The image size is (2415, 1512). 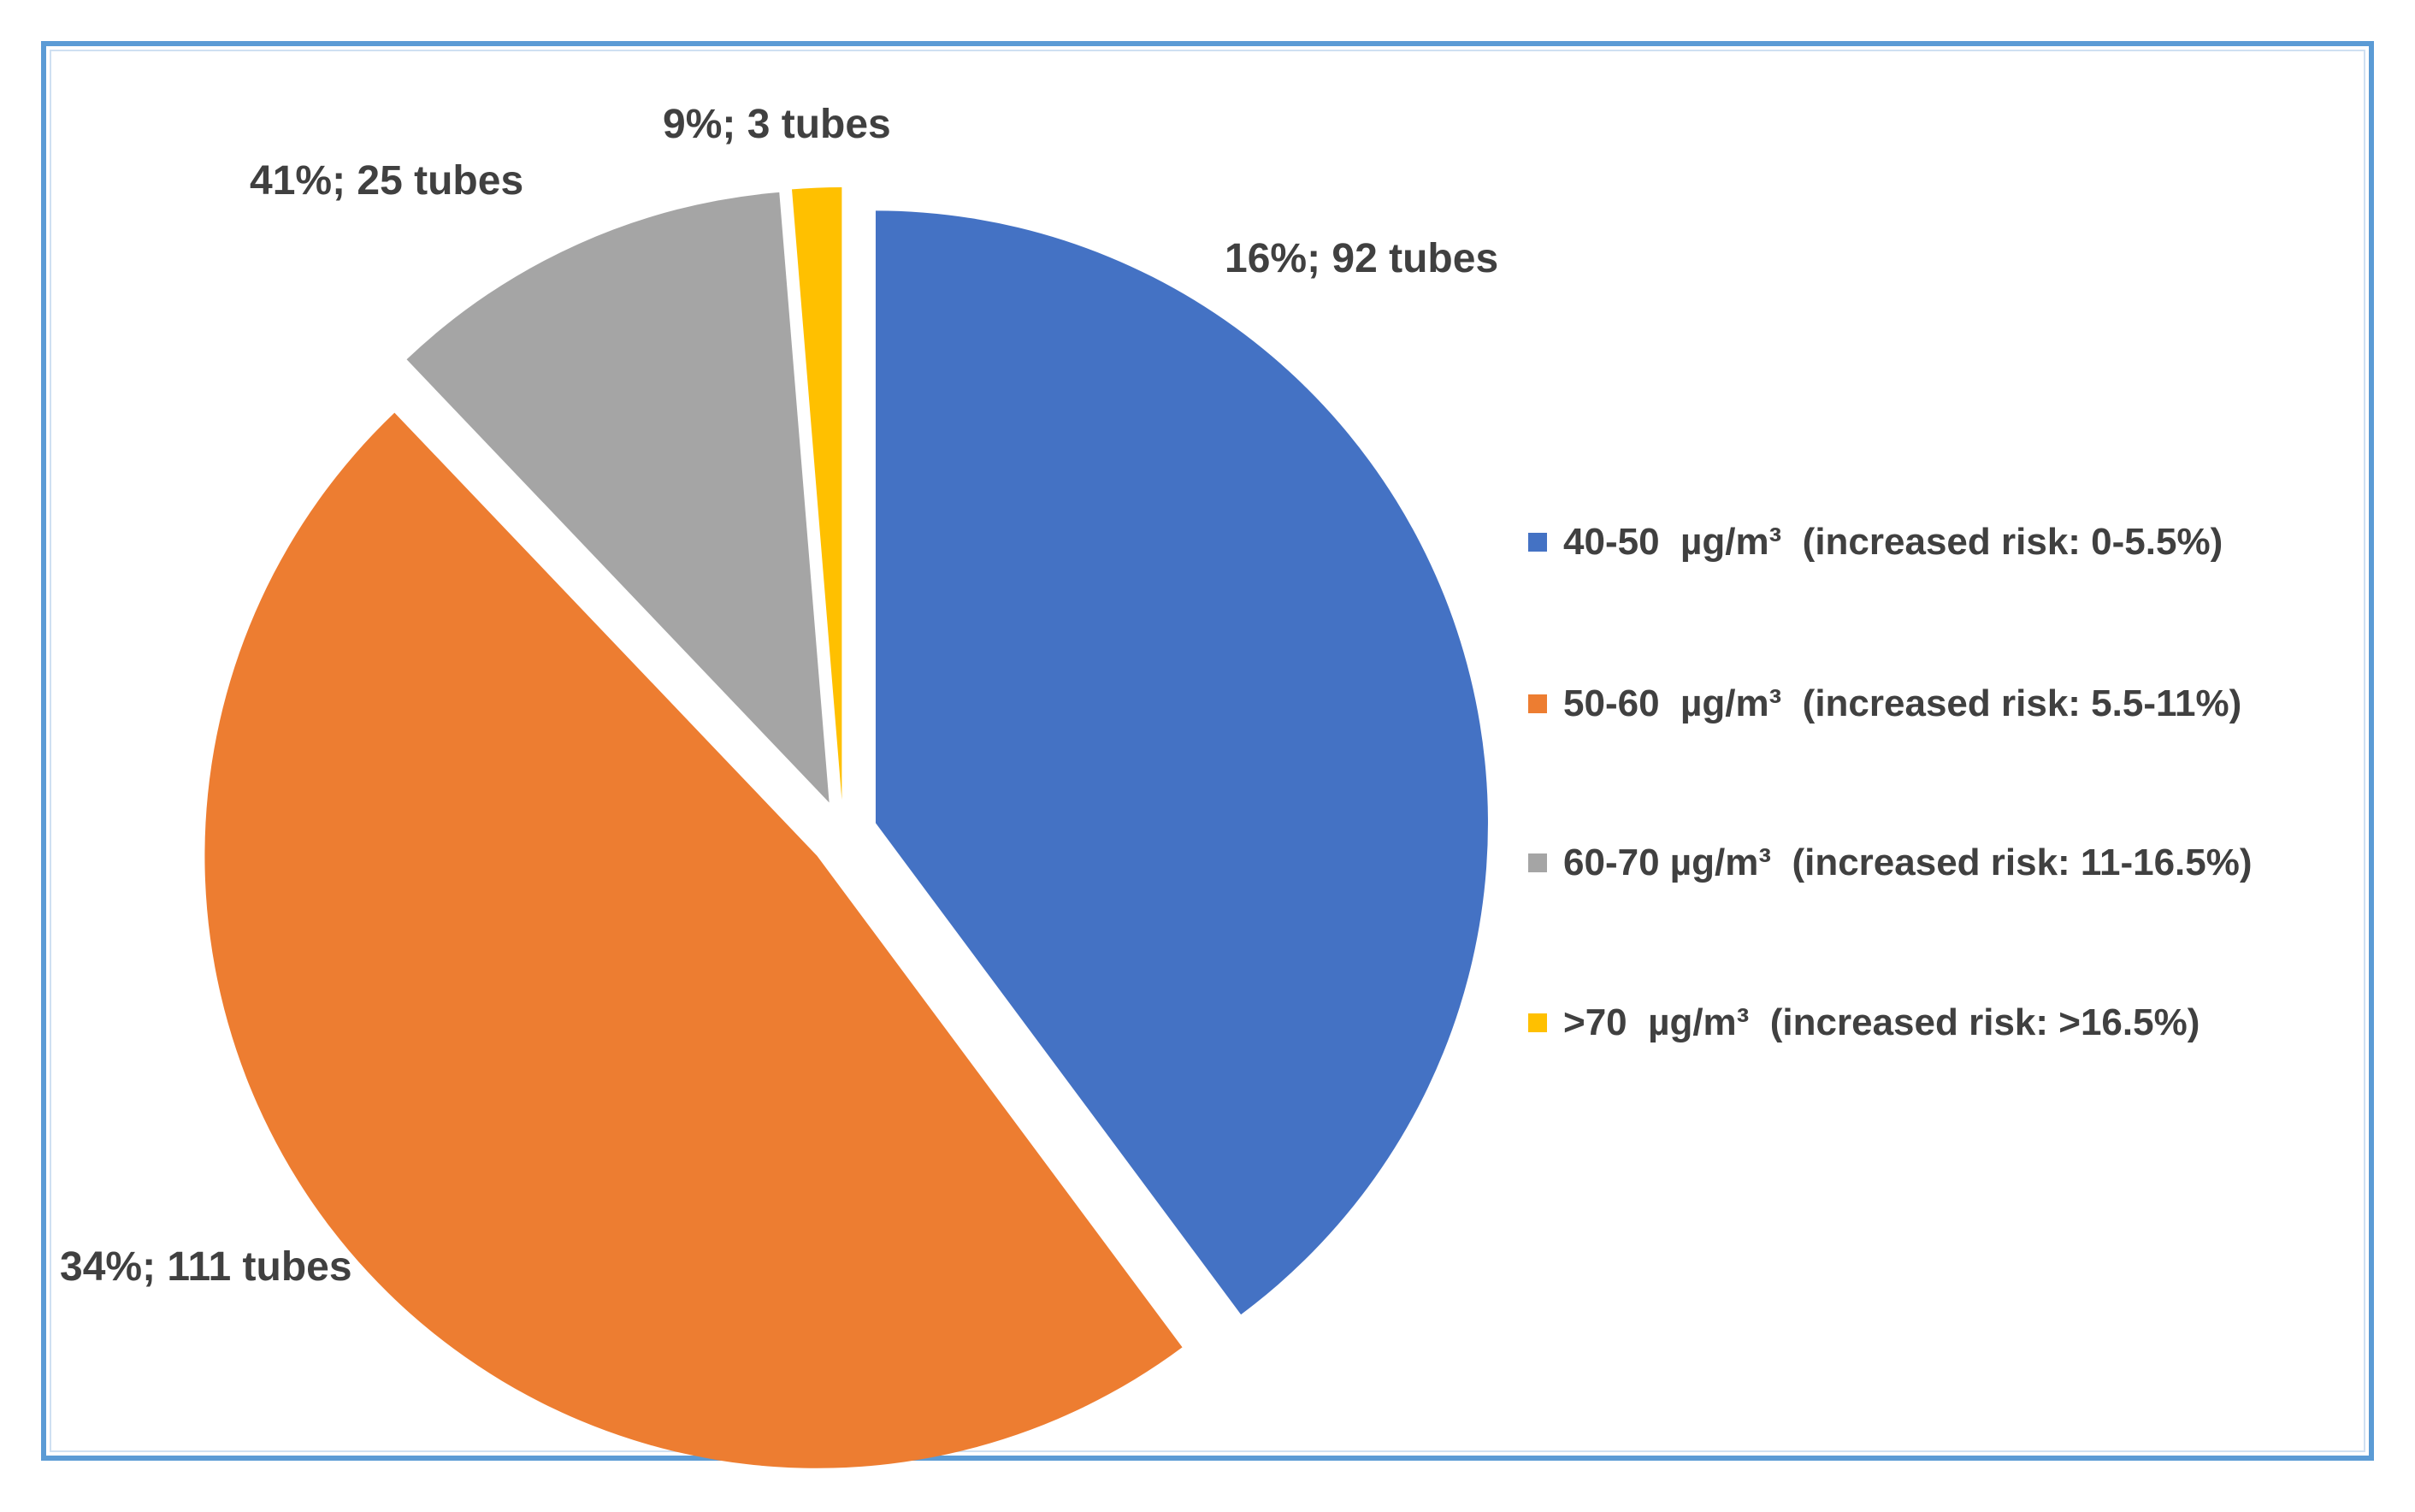 I want to click on data-label-40-50: 16%; 92 tubes, so click(x=1361, y=258).